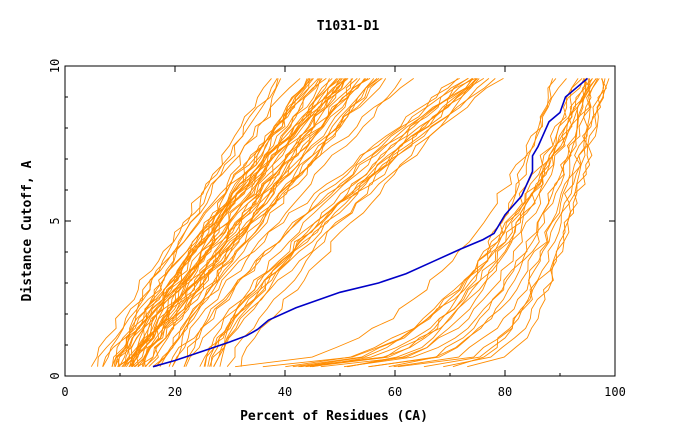  Describe the element at coordinates (175, 392) in the screenshot. I see `x-tick-label: 20` at that location.